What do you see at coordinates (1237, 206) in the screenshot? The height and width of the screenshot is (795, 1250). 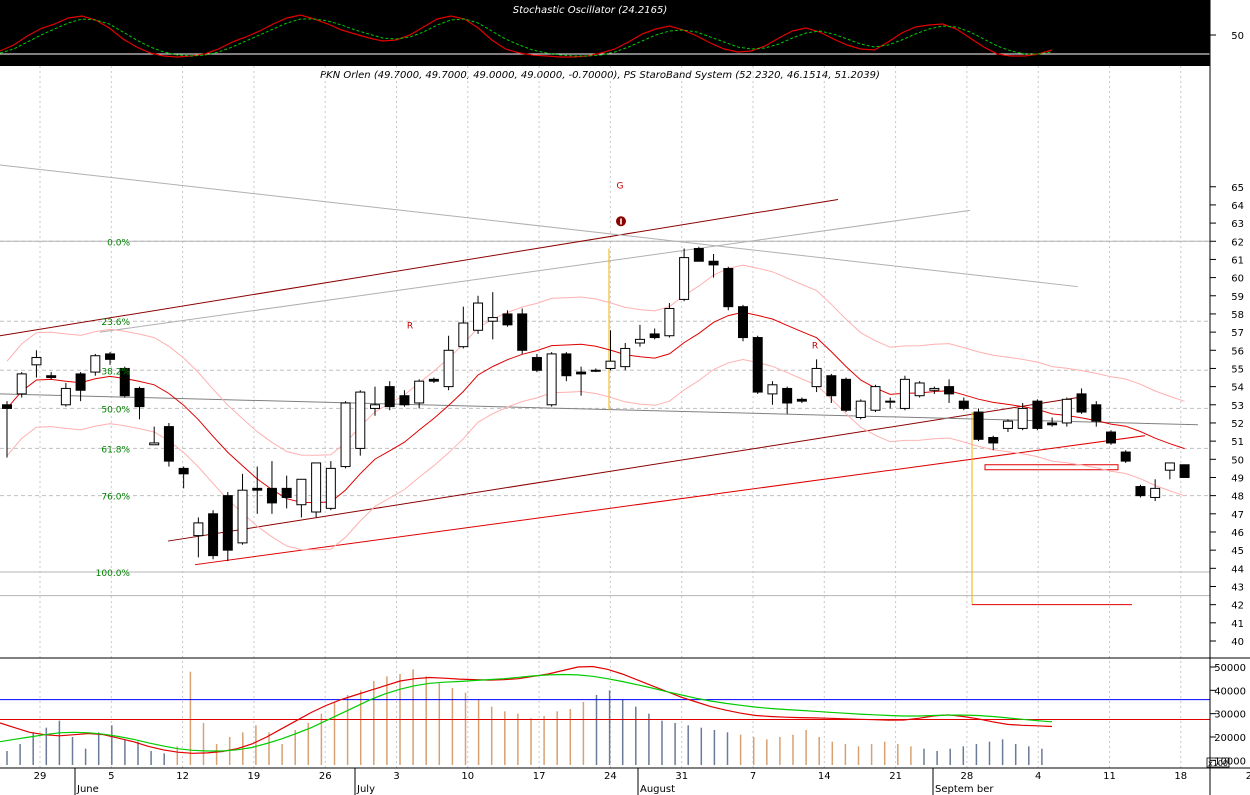 I see `price-tick-label: 64` at bounding box center [1237, 206].